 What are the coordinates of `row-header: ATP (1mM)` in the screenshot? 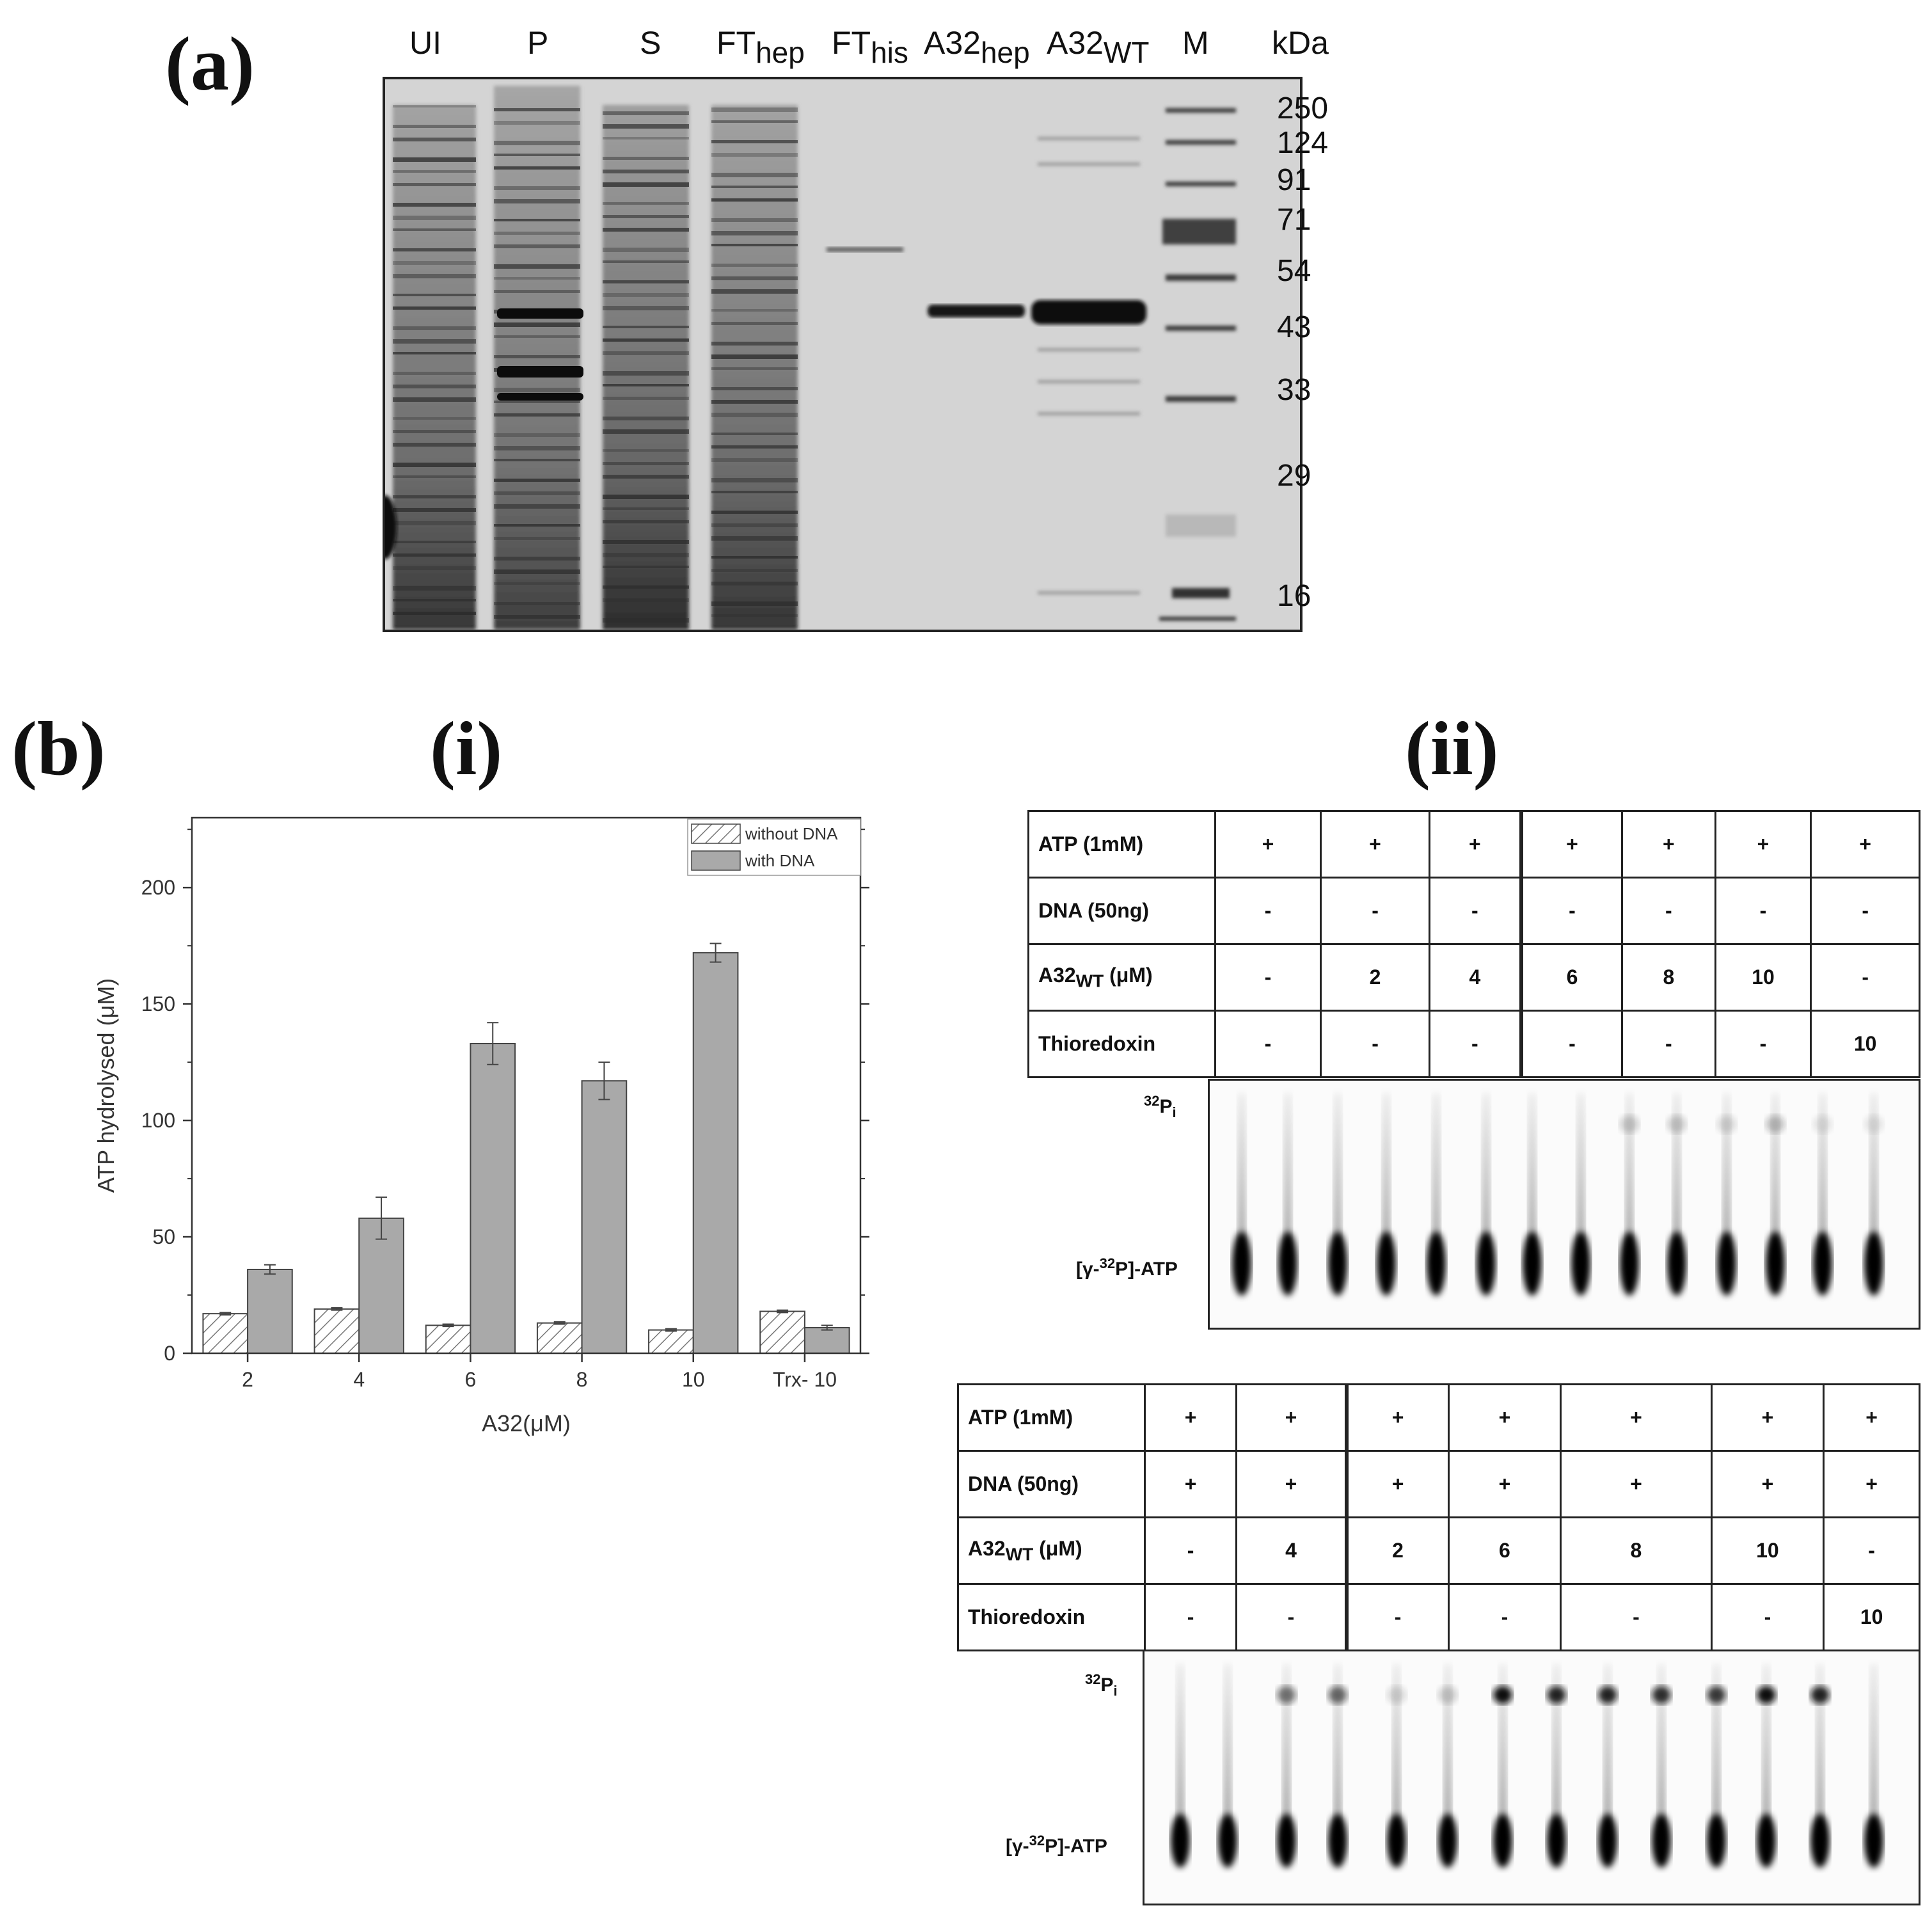 It's located at (1121, 844).